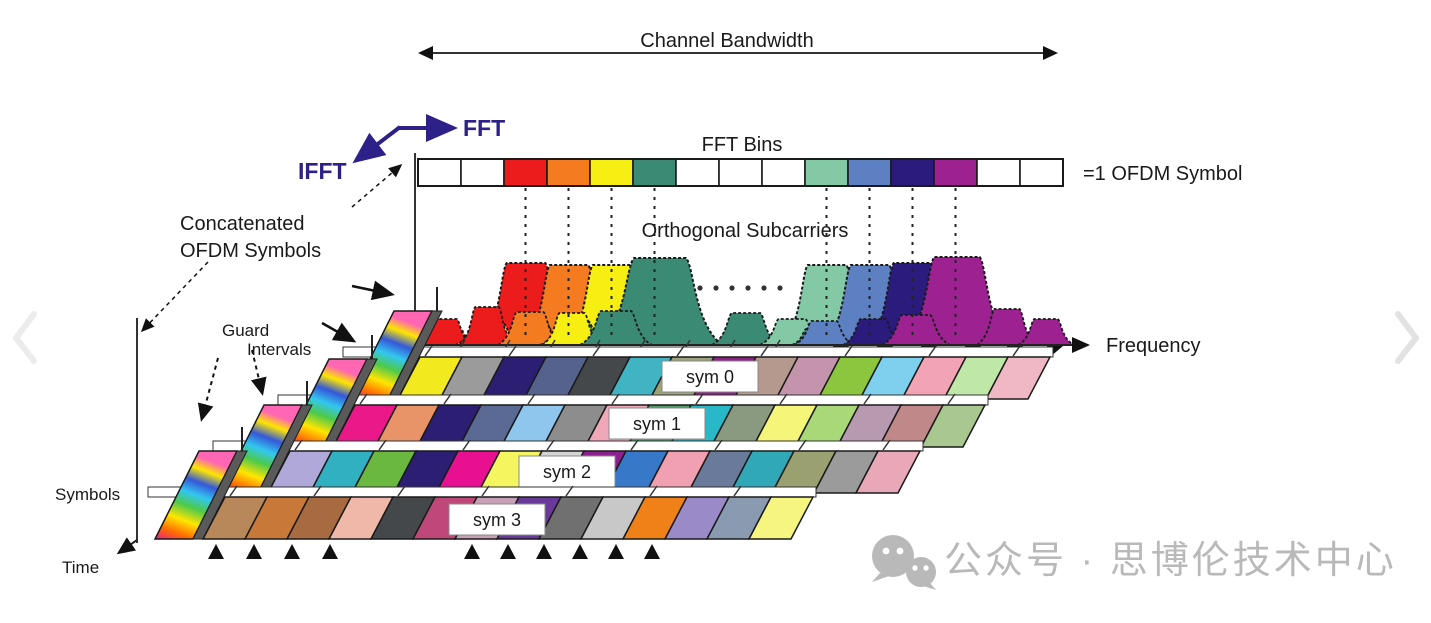  What do you see at coordinates (405, 139) in the screenshot?
I see `fft-ifft-arrow` at bounding box center [405, 139].